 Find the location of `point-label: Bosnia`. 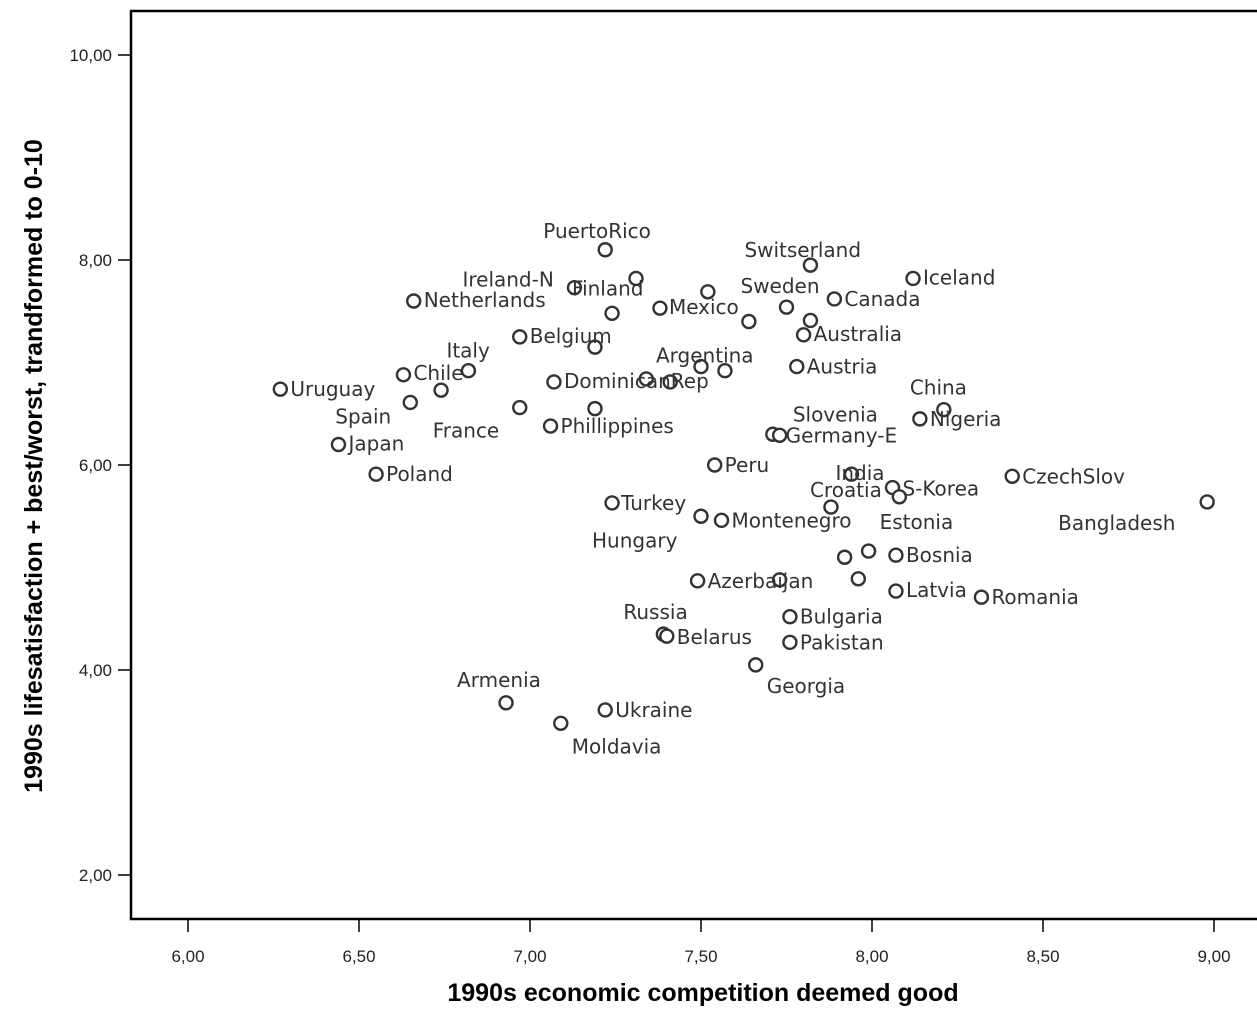

point-label: Bosnia is located at coordinates (939, 555).